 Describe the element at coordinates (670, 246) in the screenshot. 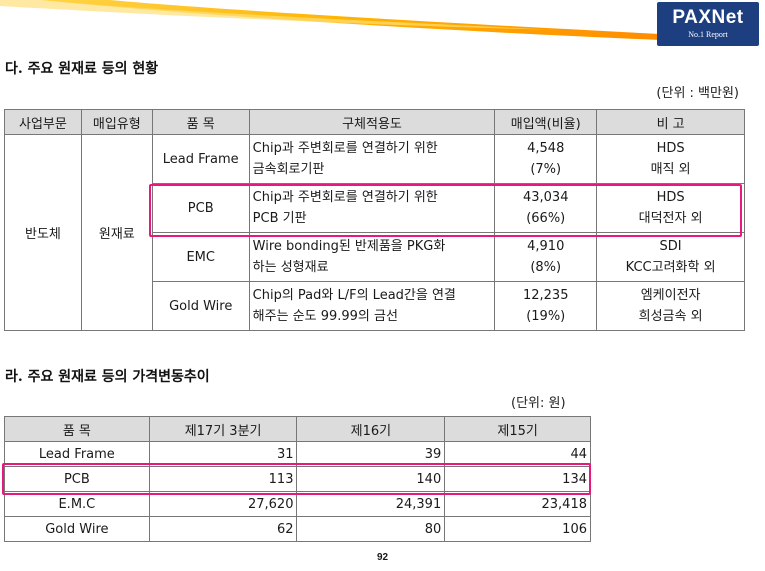

I see `remarks-line-1: SDI` at that location.